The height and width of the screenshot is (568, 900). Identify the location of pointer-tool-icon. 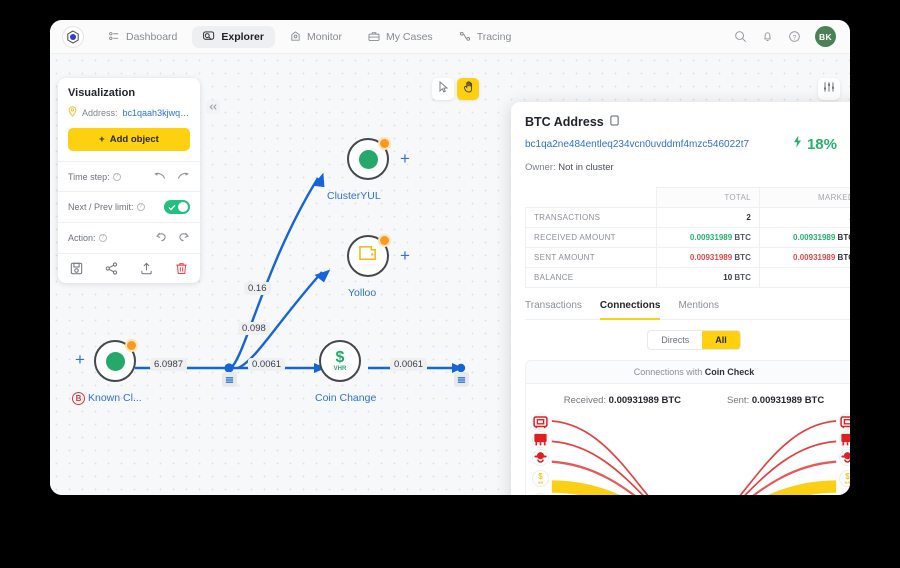
(443, 89).